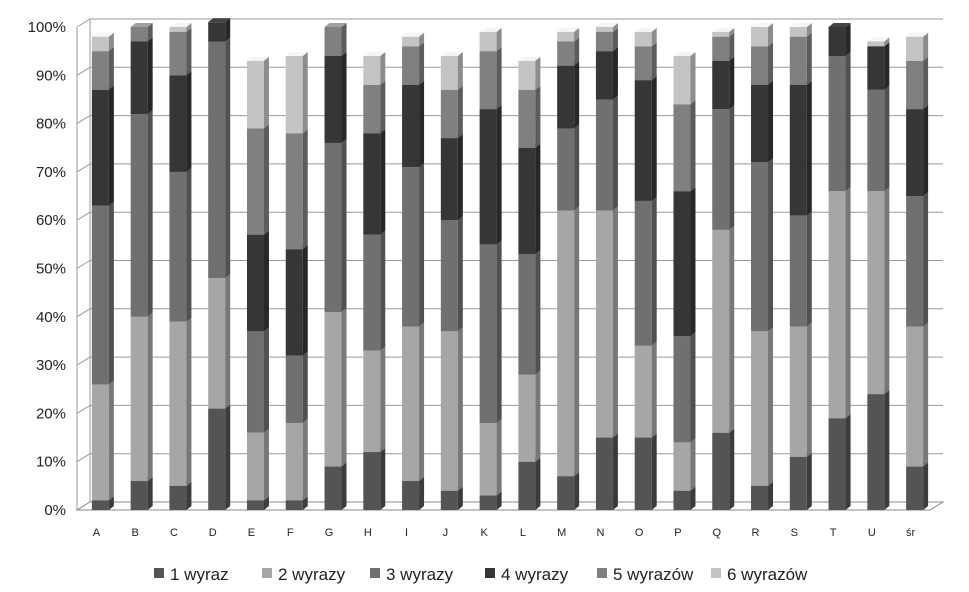  What do you see at coordinates (290, 533) in the screenshot?
I see `x-tick-label: F` at bounding box center [290, 533].